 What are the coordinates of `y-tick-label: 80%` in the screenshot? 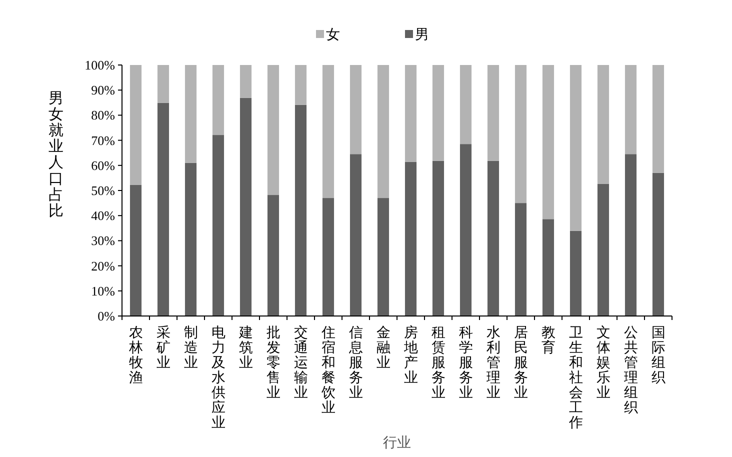 It's located at (103, 115).